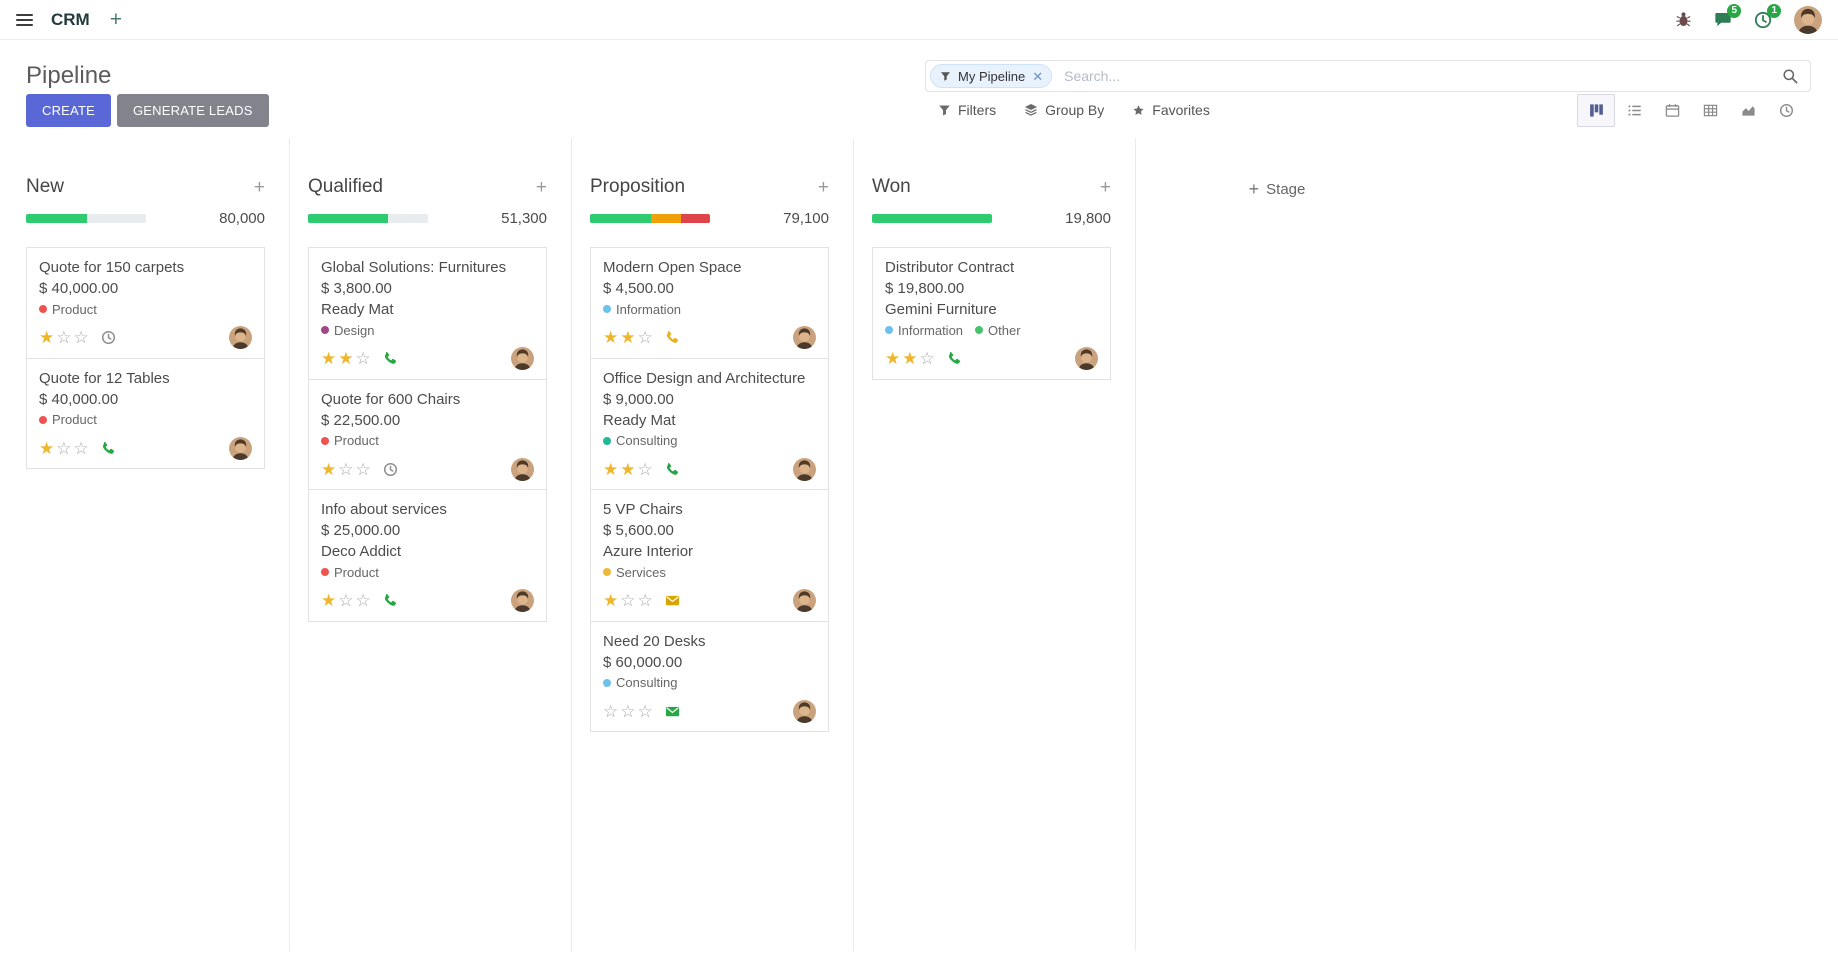  What do you see at coordinates (24, 20) in the screenshot?
I see `apps-menu-icon` at bounding box center [24, 20].